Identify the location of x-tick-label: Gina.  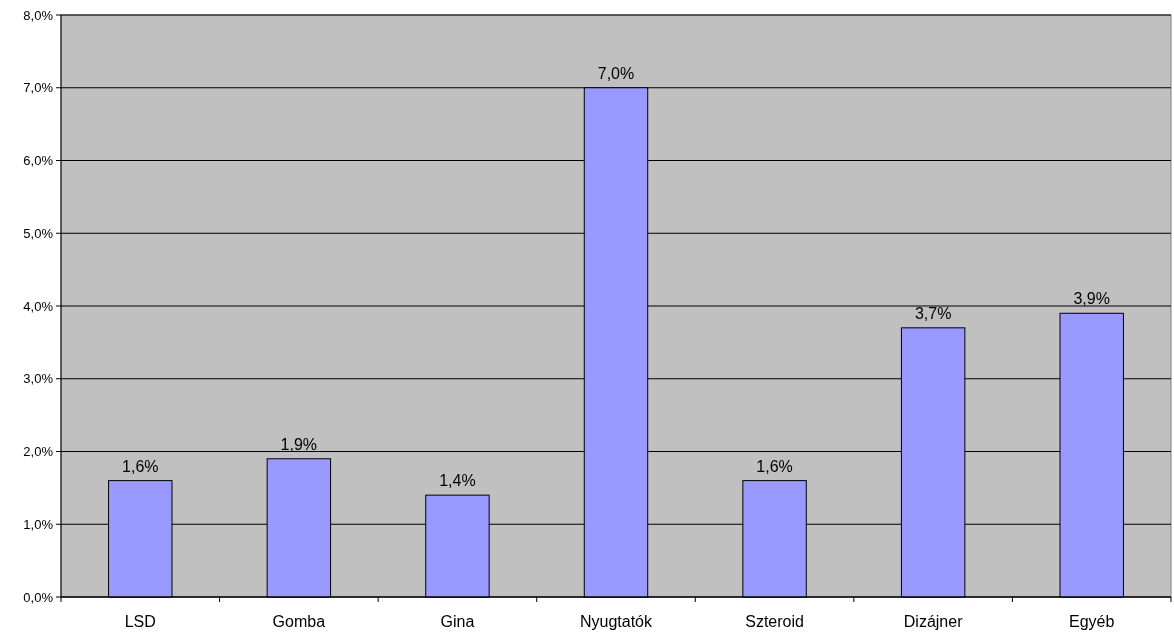
(457, 621).